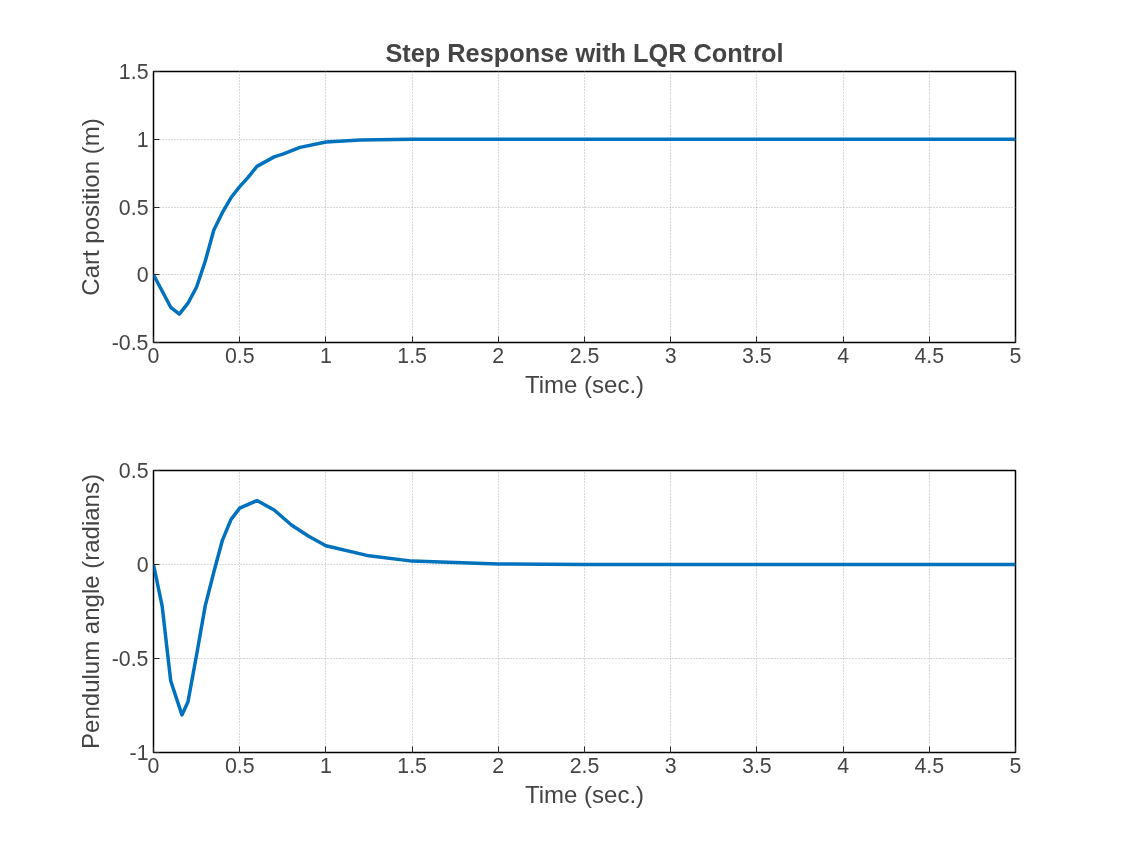 This screenshot has height=844, width=1127. What do you see at coordinates (90, 207) in the screenshot?
I see `y-axis-title: Cart position (m)` at bounding box center [90, 207].